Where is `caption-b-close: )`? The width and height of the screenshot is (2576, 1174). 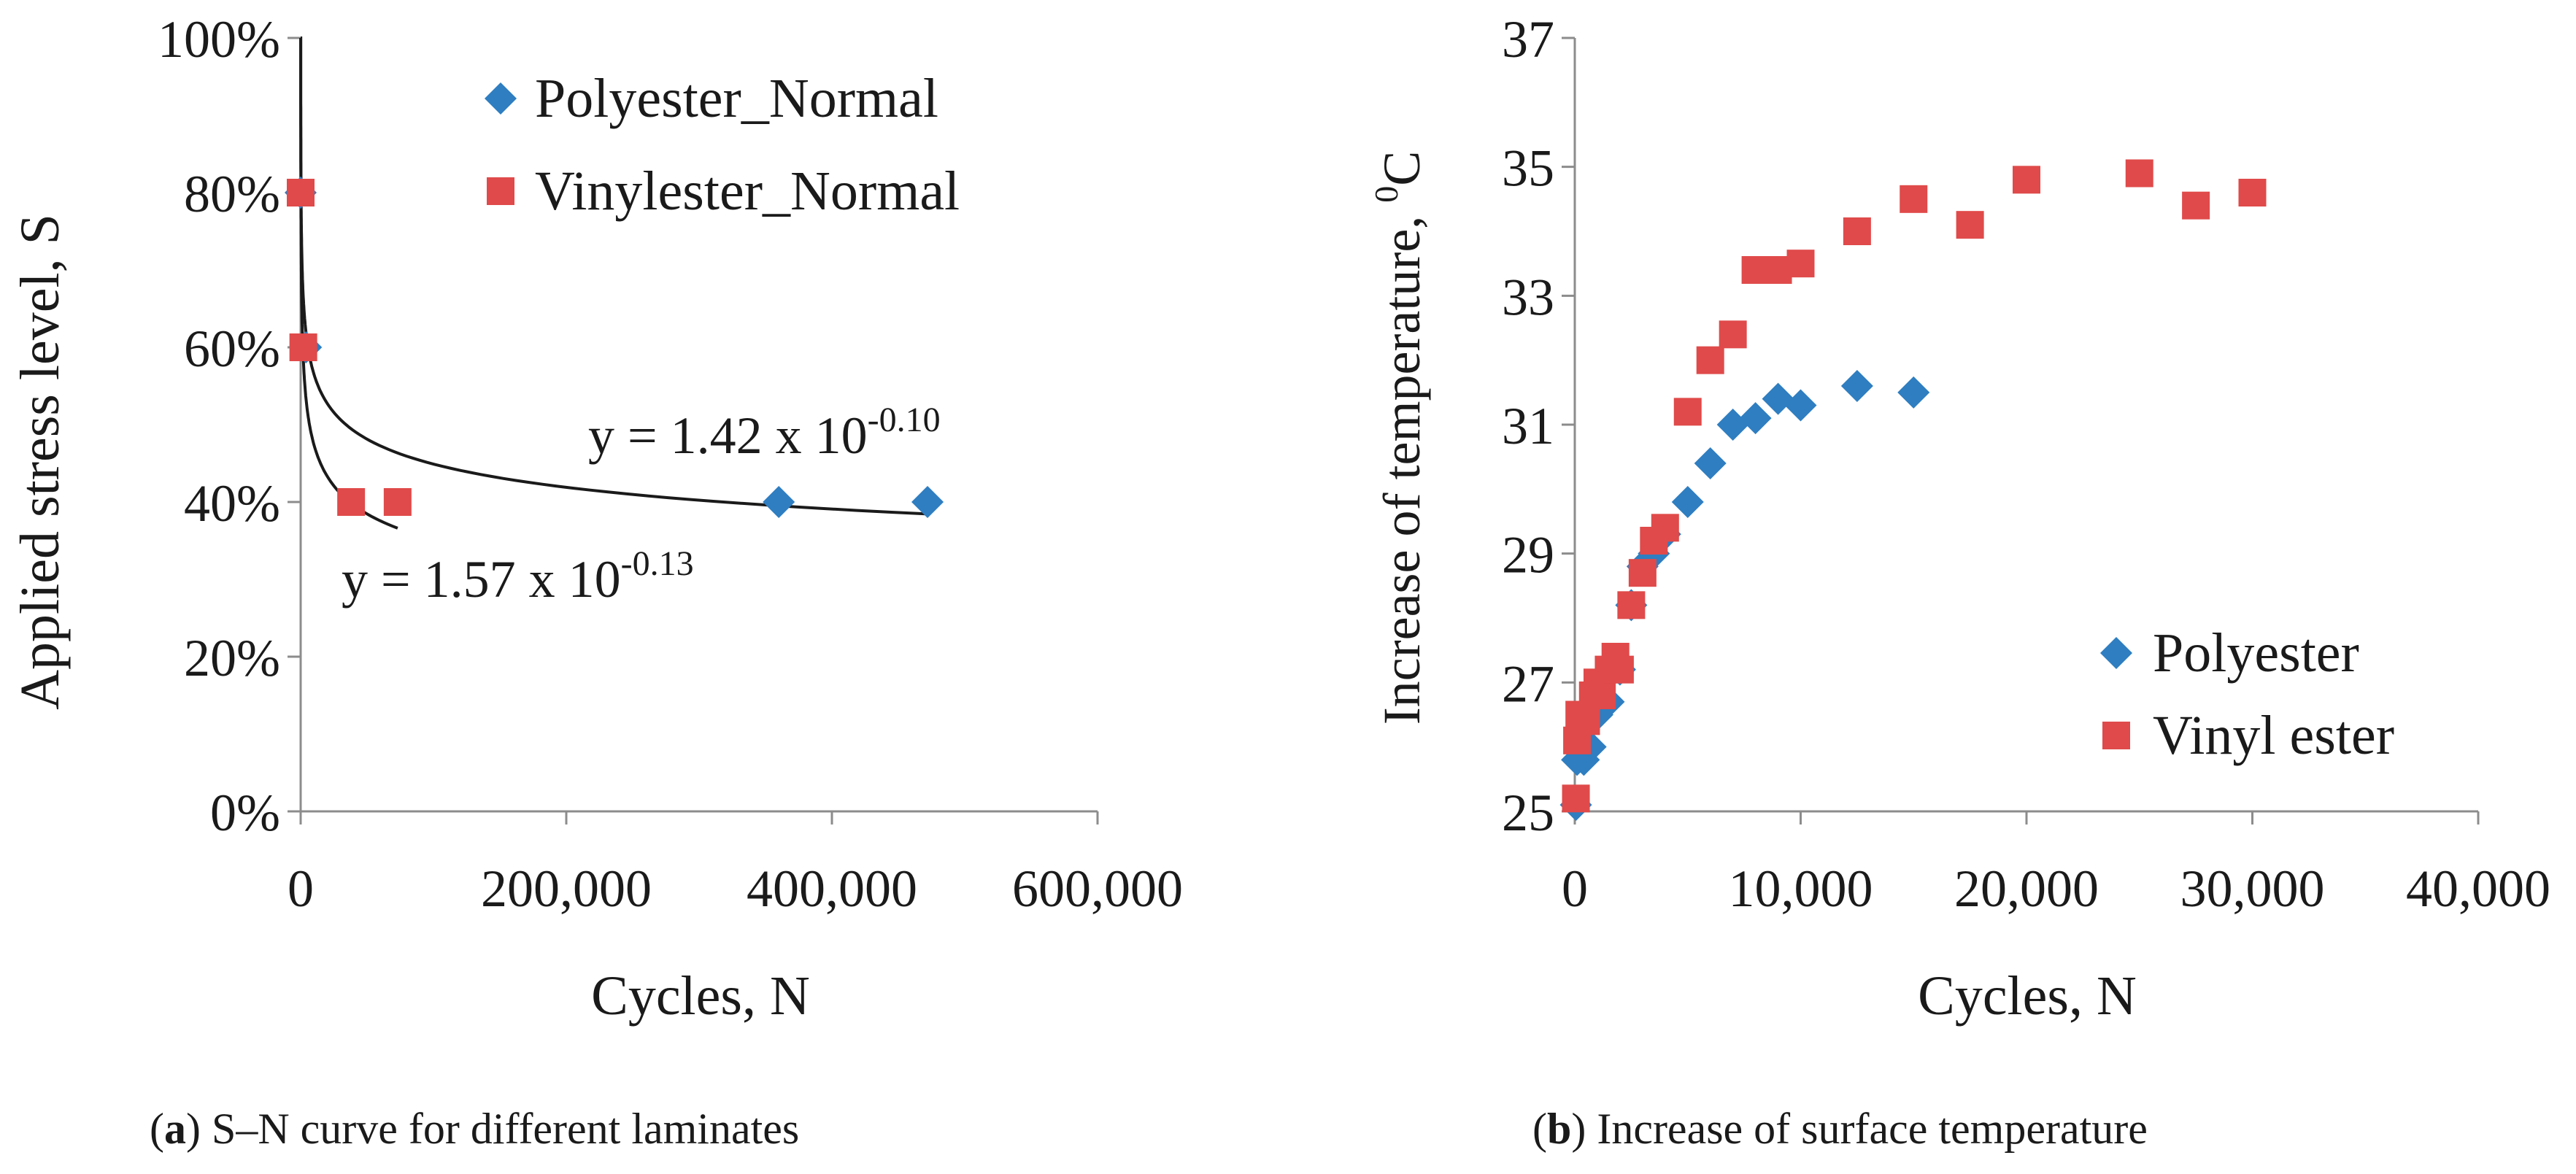 caption-b-close: ) is located at coordinates (1578, 1129).